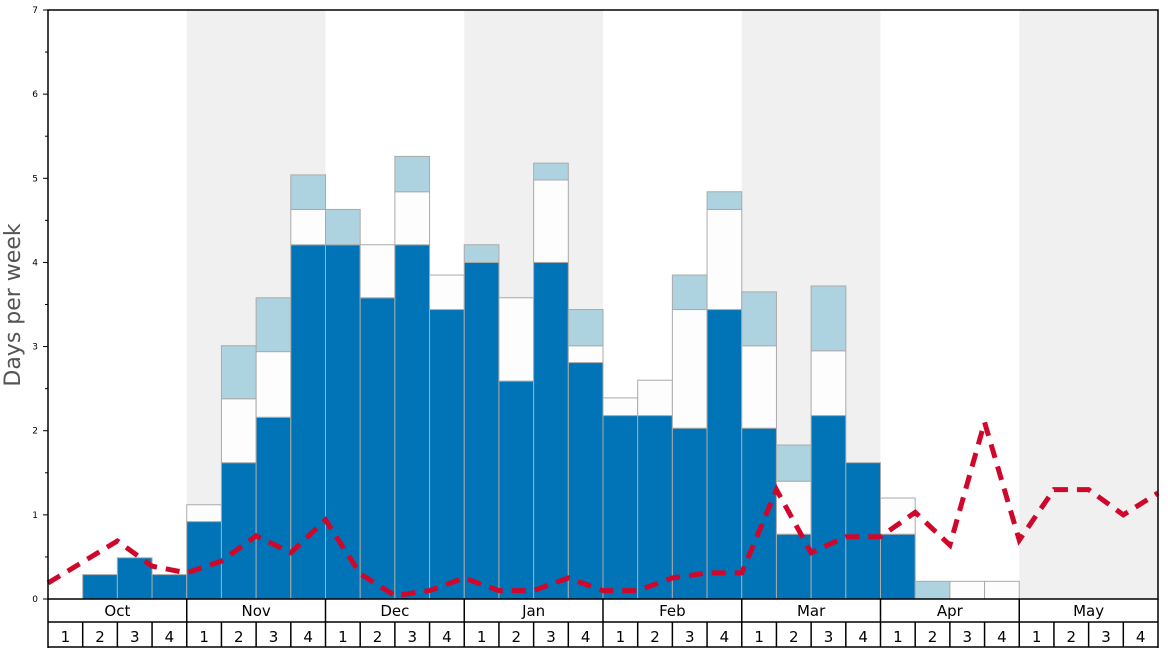 Image resolution: width=1168 pixels, height=652 pixels. What do you see at coordinates (255, 611) in the screenshot?
I see `month-label: Nov` at bounding box center [255, 611].